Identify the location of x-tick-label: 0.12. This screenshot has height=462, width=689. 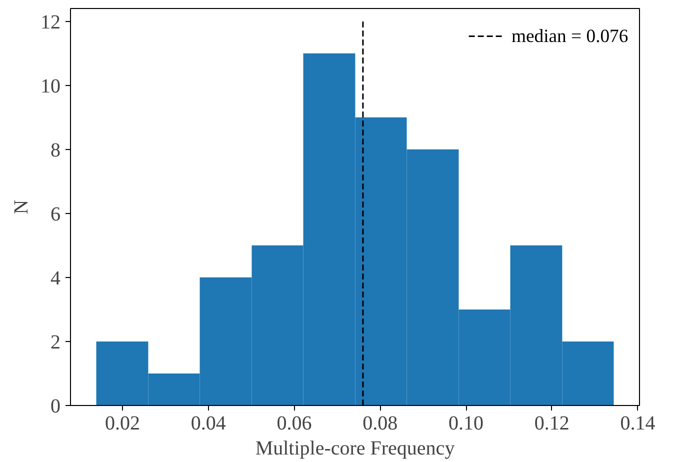
(552, 423).